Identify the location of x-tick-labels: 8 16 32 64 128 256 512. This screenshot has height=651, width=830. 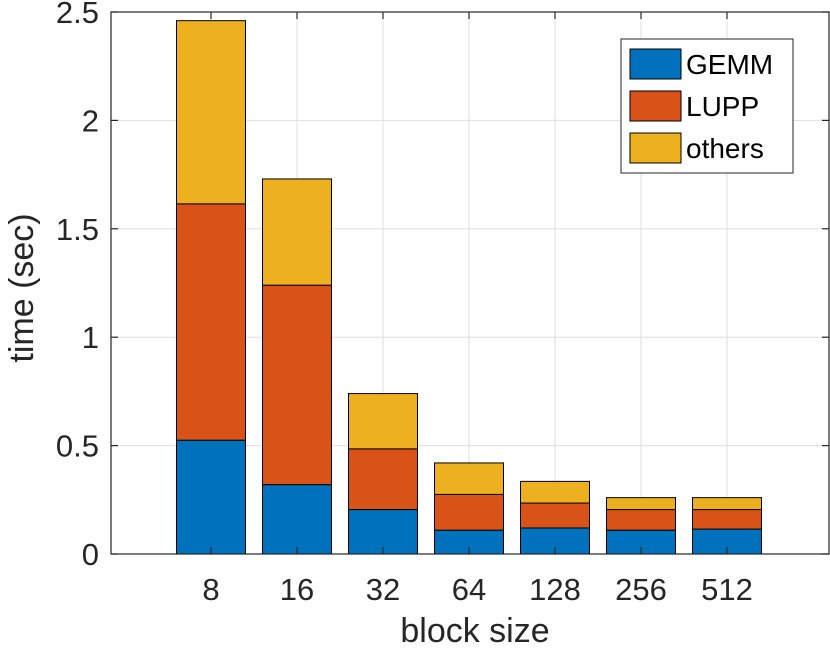
(477, 589).